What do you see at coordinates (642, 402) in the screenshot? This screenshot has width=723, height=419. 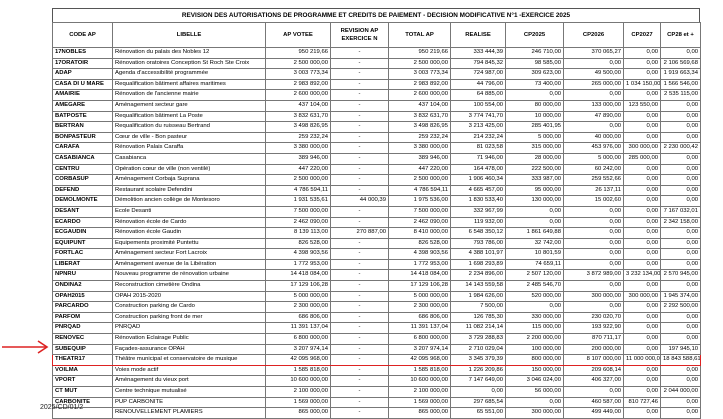 I see `amount-cell: 810 727,46` at bounding box center [642, 402].